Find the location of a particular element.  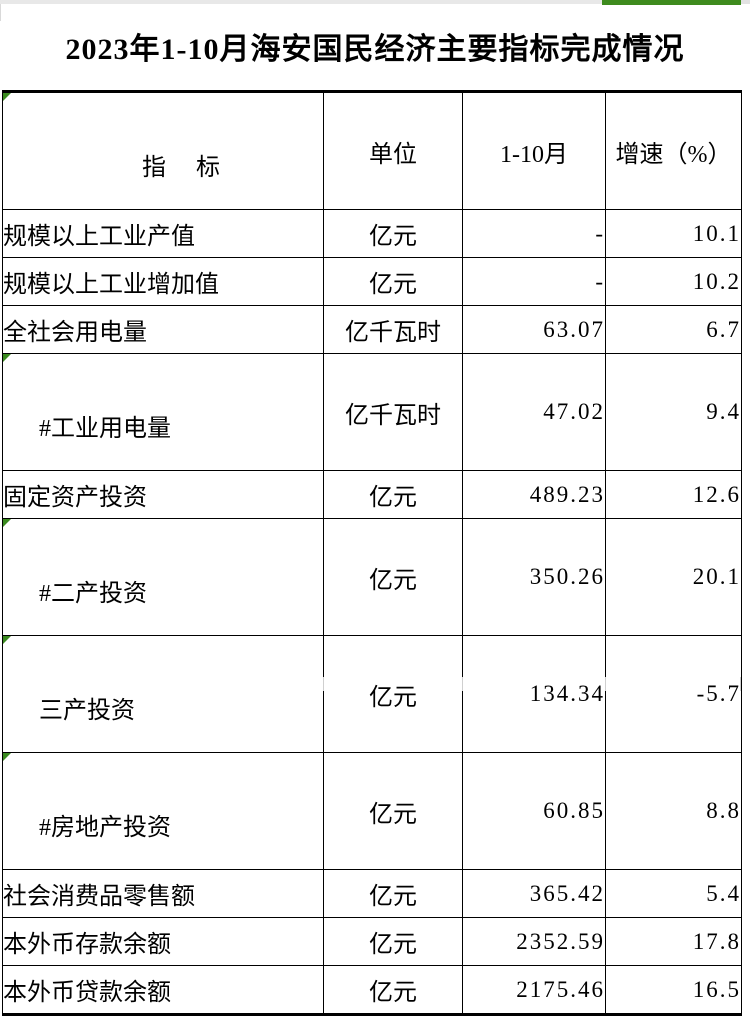

header-cell-period: 1-10月 is located at coordinates (534, 150).